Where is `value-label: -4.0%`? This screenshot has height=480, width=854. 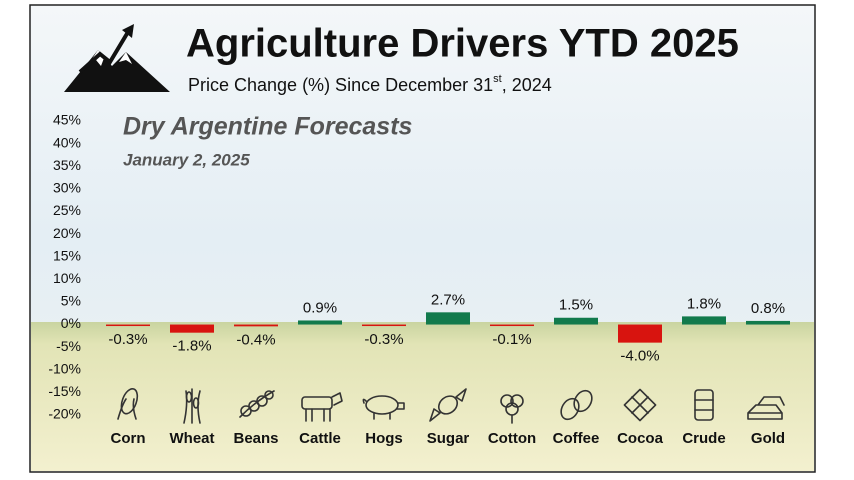
value-label: -4.0% is located at coordinates (639, 356).